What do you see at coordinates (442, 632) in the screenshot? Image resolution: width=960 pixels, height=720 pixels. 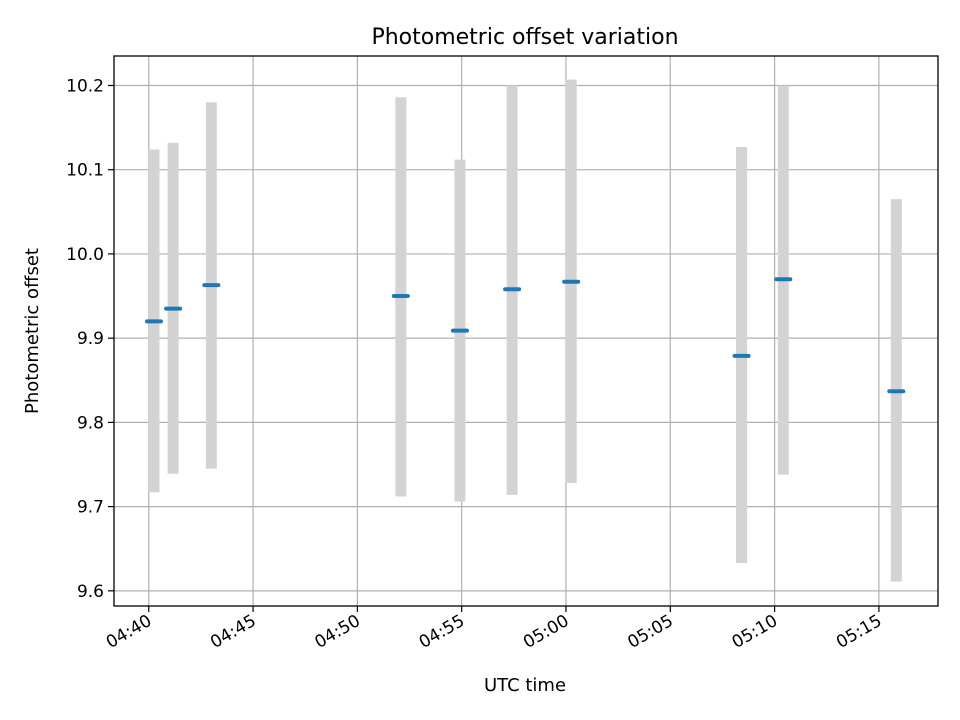 I see `x-tick-label: 04:55` at bounding box center [442, 632].